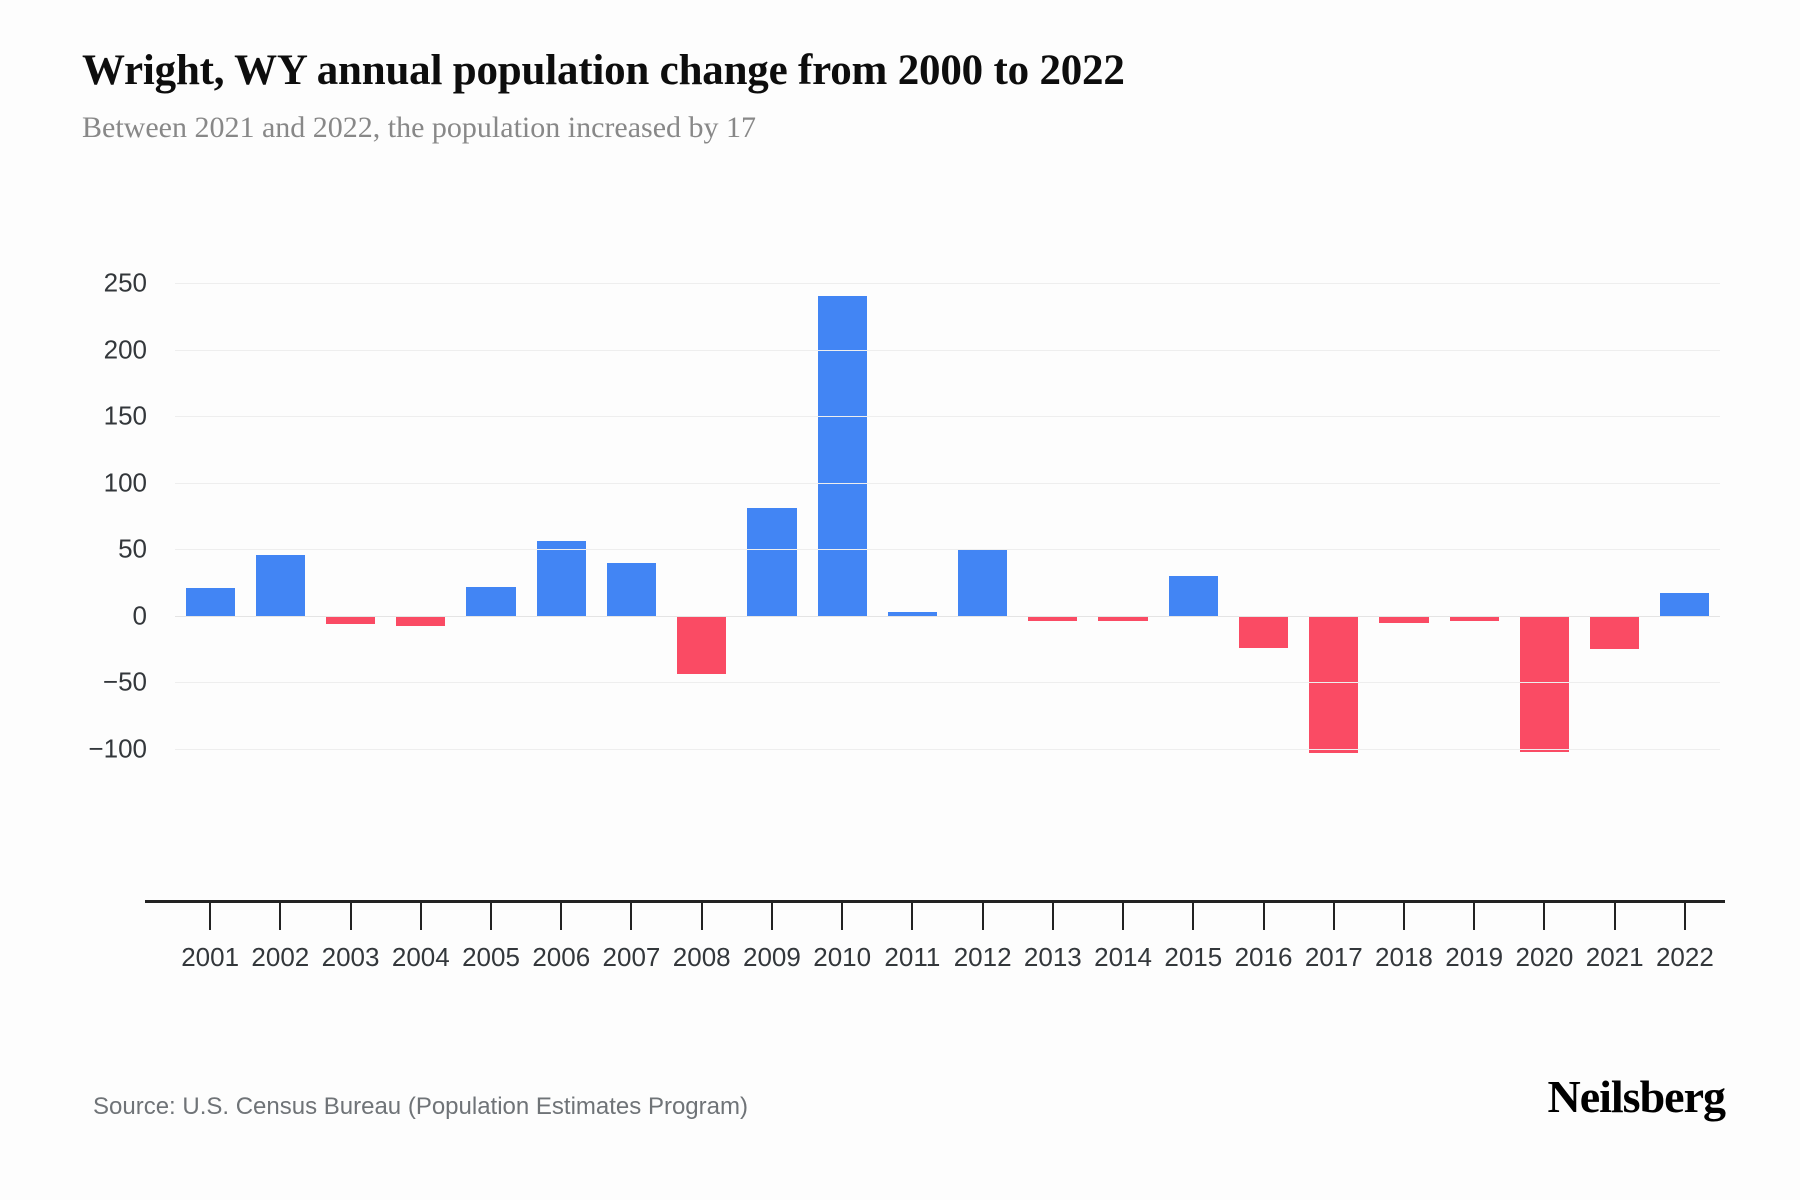  What do you see at coordinates (912, 614) in the screenshot?
I see `bar-2011` at bounding box center [912, 614].